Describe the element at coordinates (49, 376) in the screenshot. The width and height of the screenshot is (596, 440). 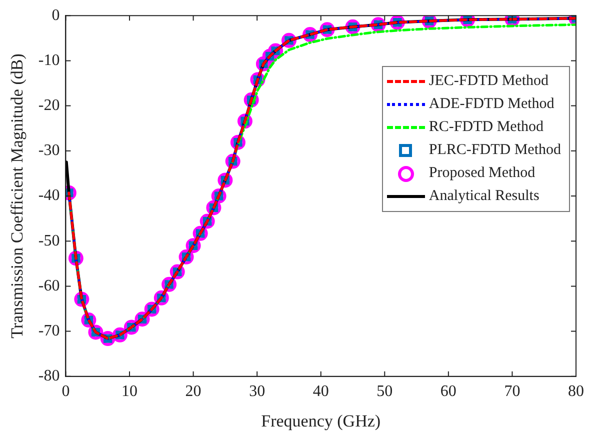
I see `y-tick-label: -80` at that location.